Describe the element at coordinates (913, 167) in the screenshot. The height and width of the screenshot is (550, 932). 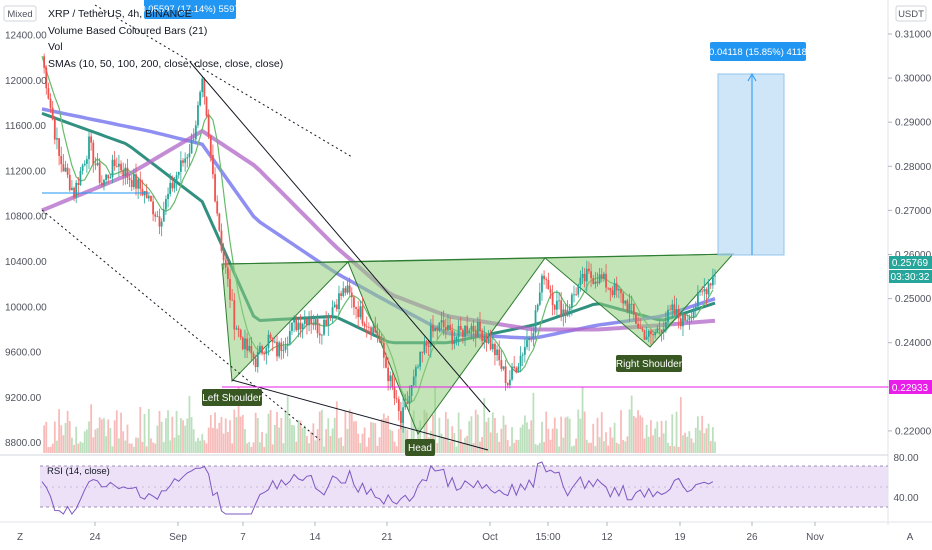
I see `right-axis-tick: 0.28000` at that location.